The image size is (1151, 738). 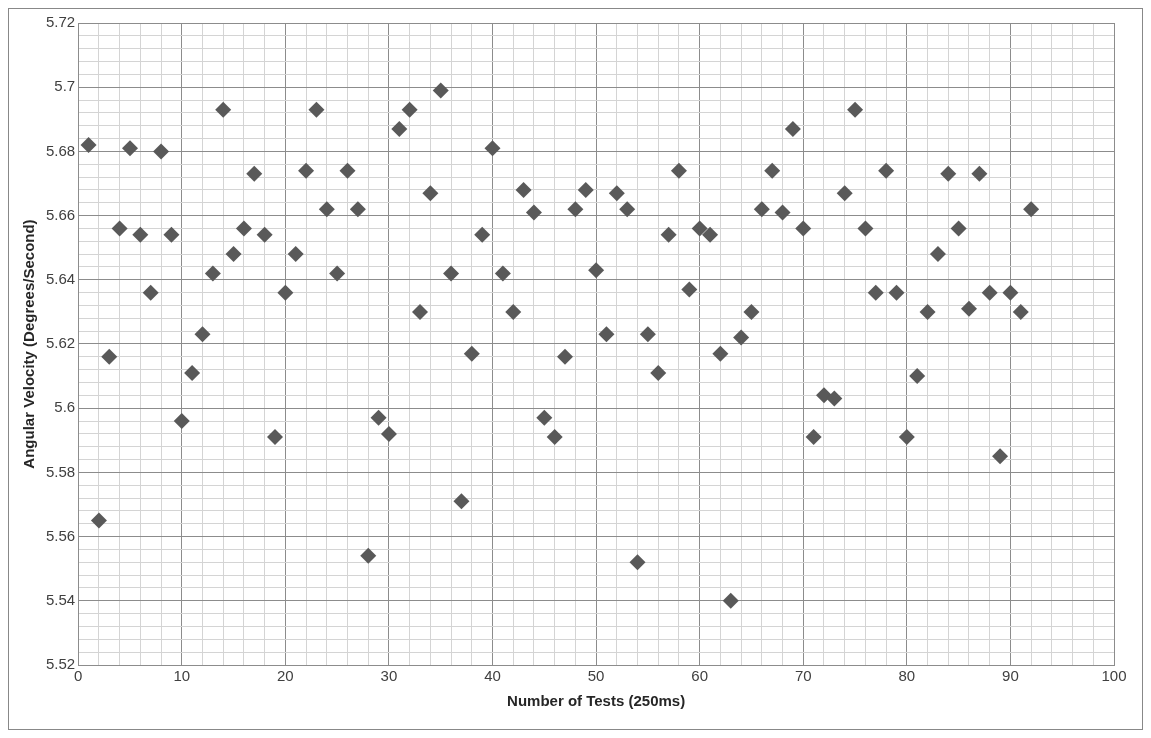 I want to click on y-tick-label: 5.62, so click(x=60, y=343).